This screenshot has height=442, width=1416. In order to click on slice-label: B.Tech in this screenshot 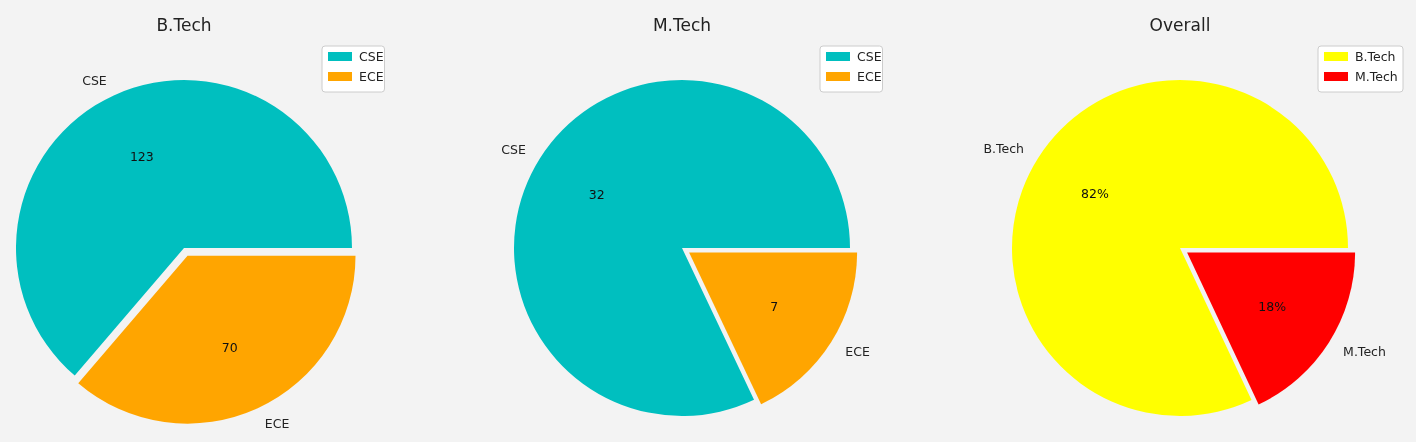, I will do `click(1003, 149)`.